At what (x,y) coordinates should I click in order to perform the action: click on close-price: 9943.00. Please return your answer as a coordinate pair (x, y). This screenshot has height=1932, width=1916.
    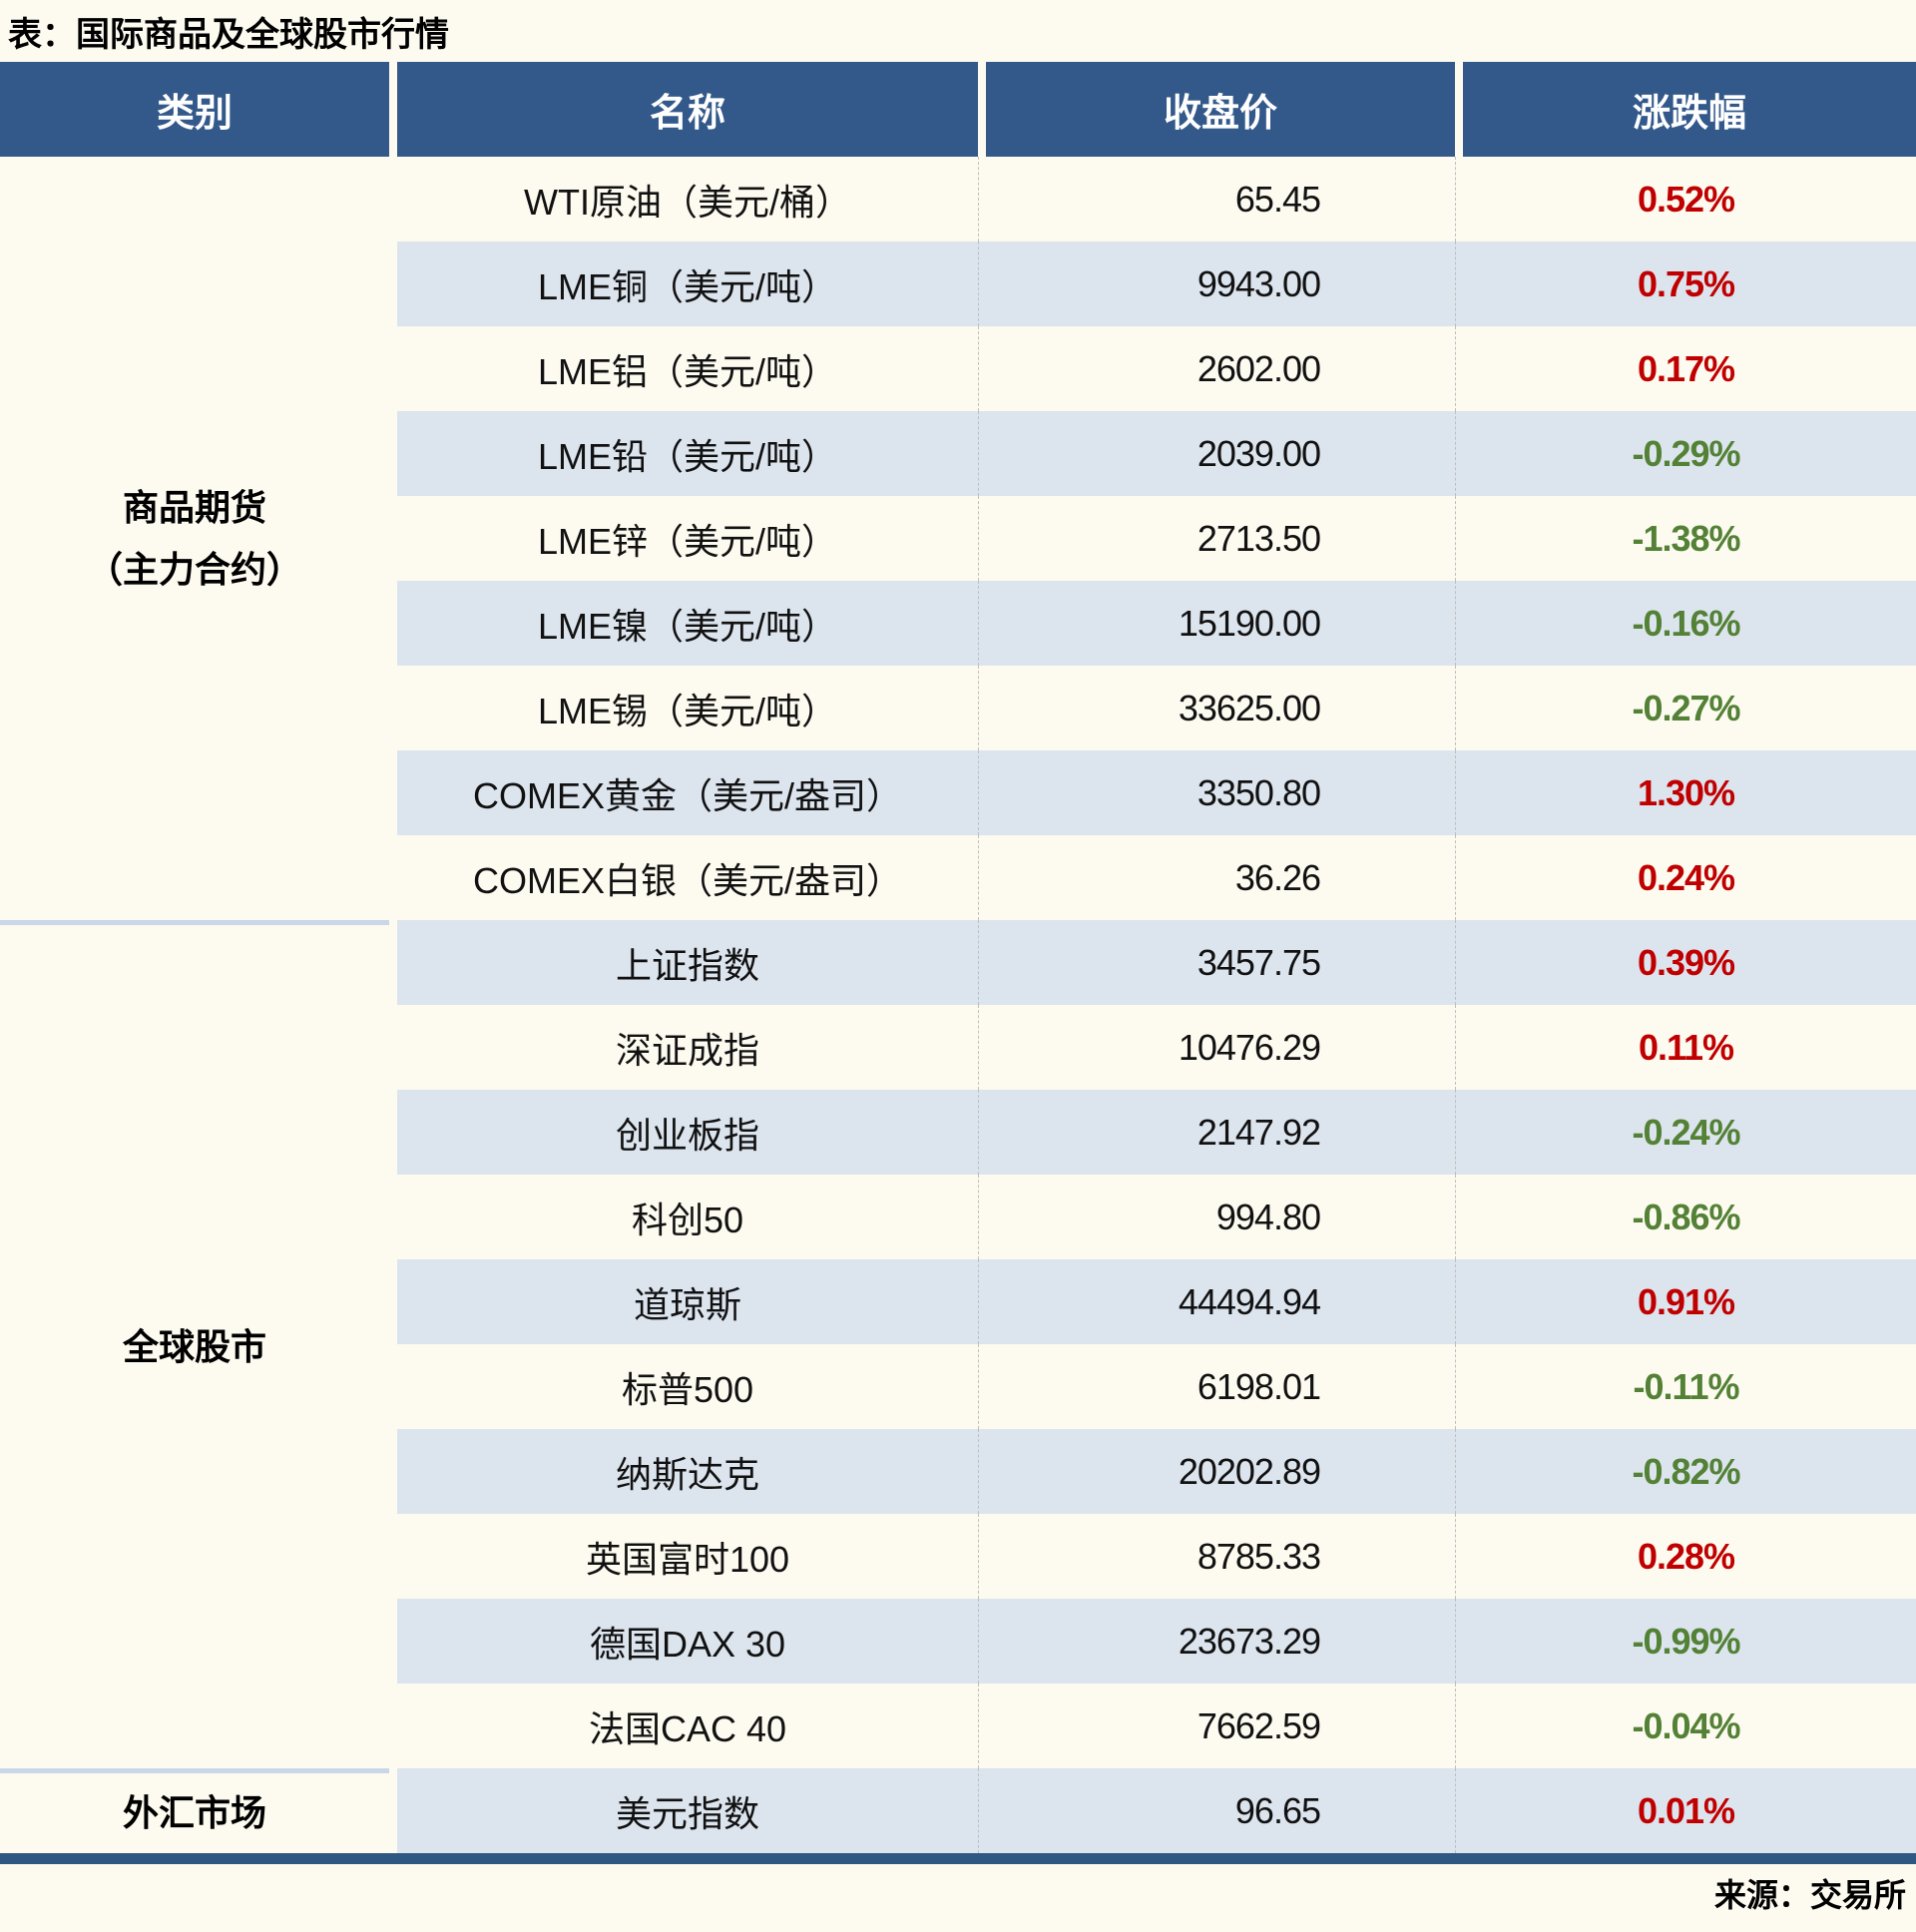
    Looking at the image, I should click on (1216, 284).